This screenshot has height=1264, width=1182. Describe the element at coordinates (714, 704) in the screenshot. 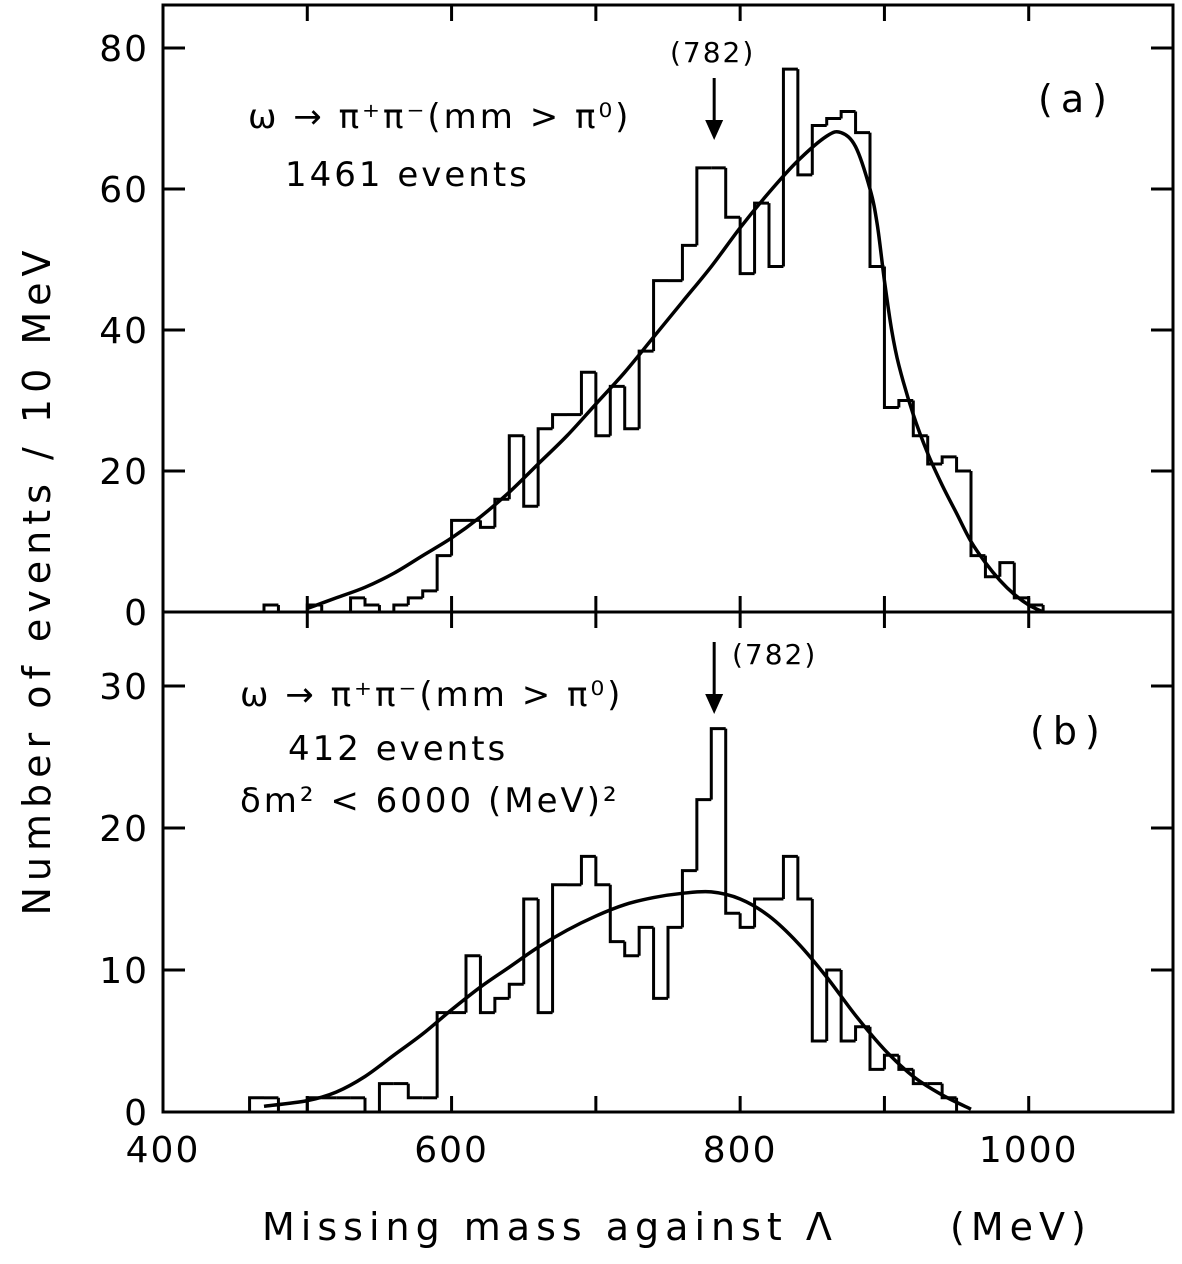

I see `panel-b-marker-arrowhead` at that location.